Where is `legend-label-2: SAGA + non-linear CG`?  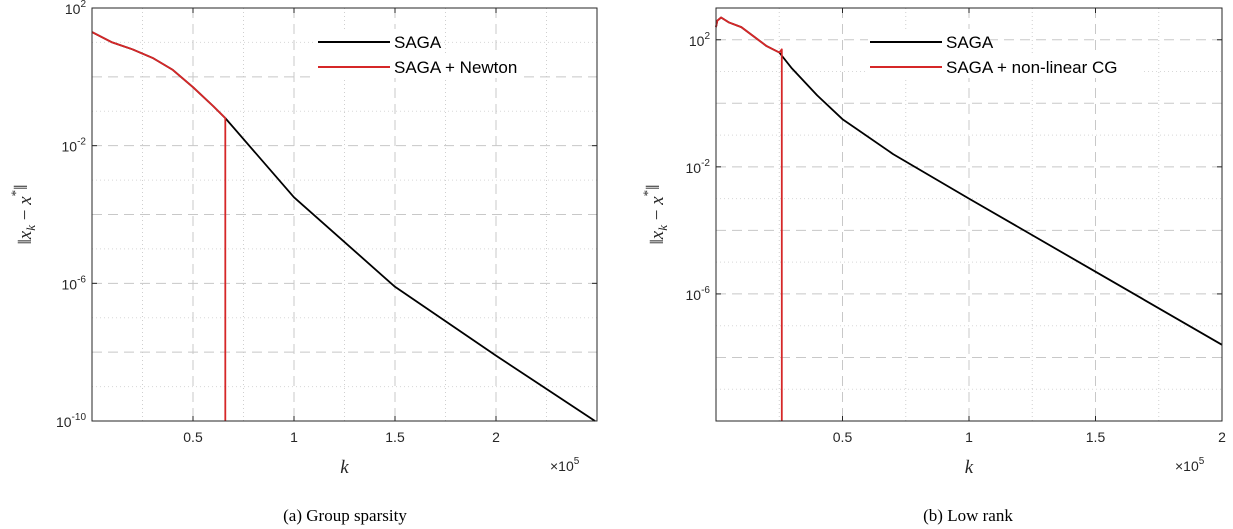 legend-label-2: SAGA + non-linear CG is located at coordinates (1032, 67).